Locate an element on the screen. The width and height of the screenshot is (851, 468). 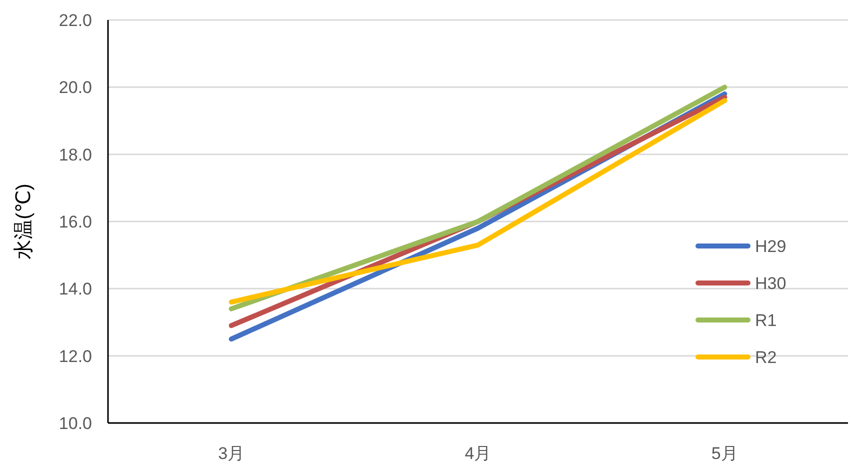
legend-label: H30 is located at coordinates (770, 283).